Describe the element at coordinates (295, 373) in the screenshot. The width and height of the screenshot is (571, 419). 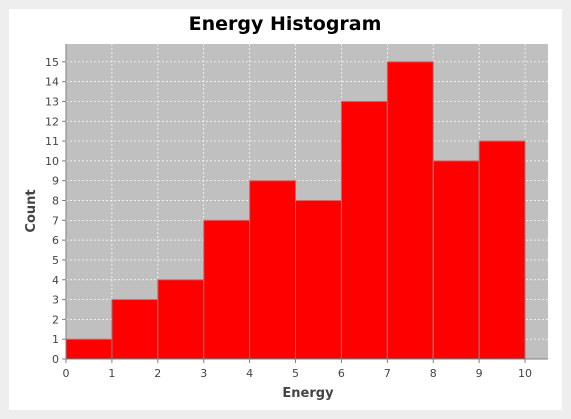
I see `x-tick-label: 5` at that location.